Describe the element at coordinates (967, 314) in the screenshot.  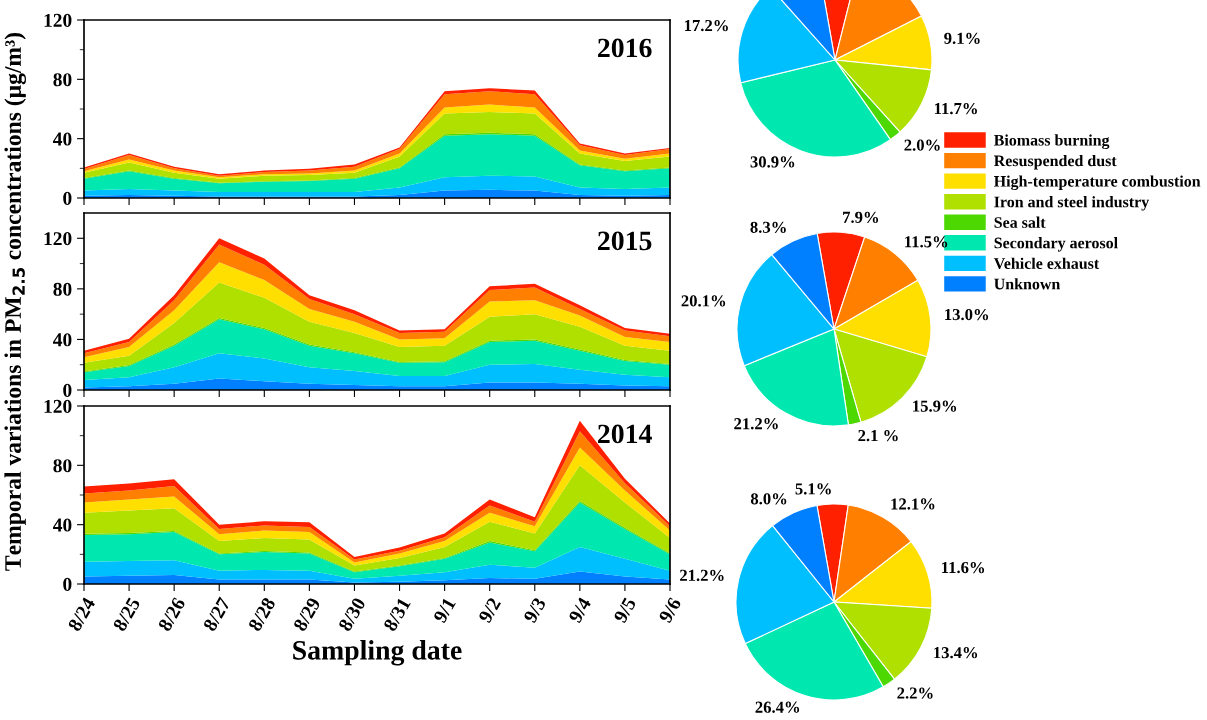
I see `data-label: 13.0%` at that location.